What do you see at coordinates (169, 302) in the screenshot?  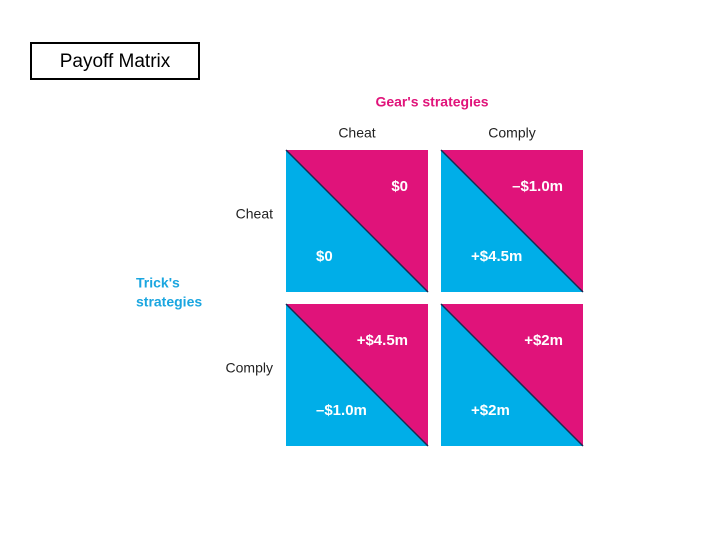 I see `row-header: strategies` at bounding box center [169, 302].